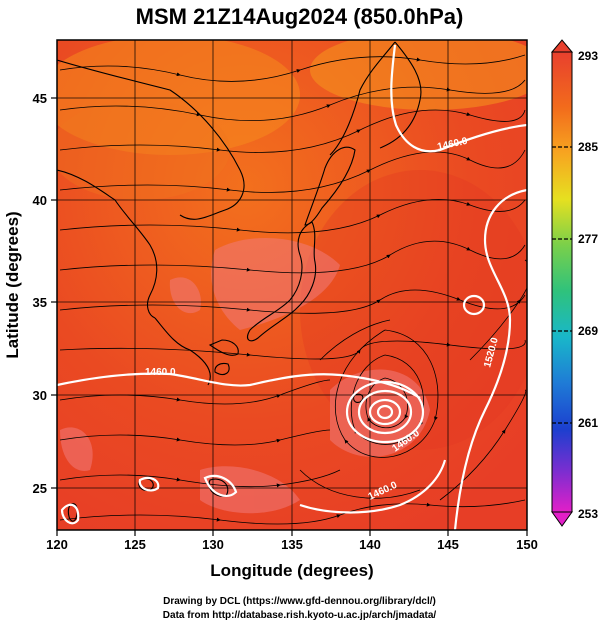 The width and height of the screenshot is (599, 625). What do you see at coordinates (213, 544) in the screenshot?
I see `x-tick-label: 130` at bounding box center [213, 544].